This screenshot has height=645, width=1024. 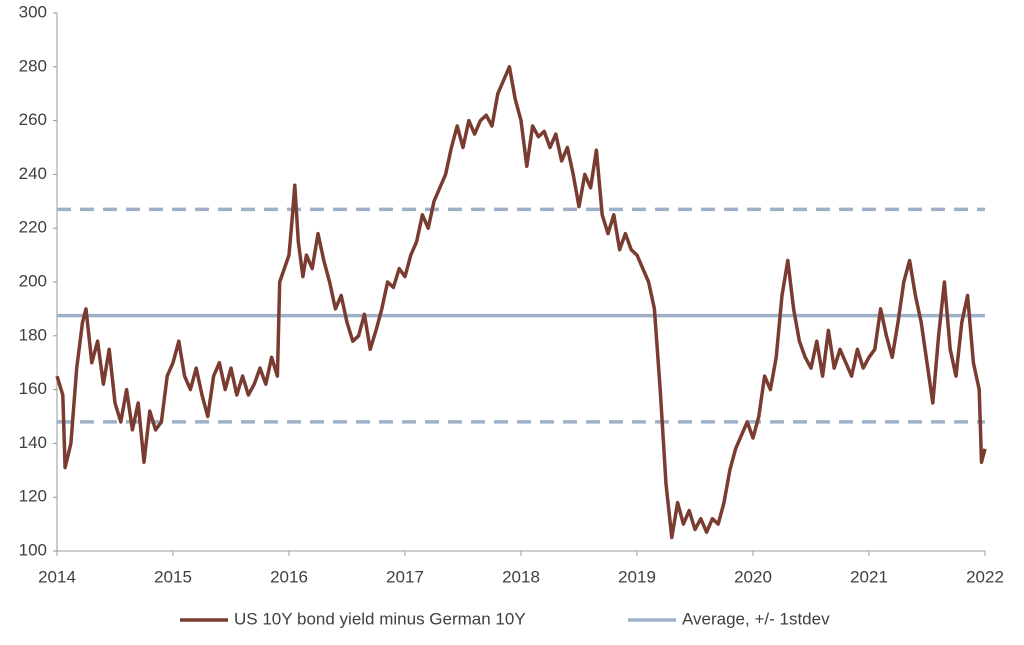 What do you see at coordinates (57, 576) in the screenshot?
I see `x-tick-label: 2014` at bounding box center [57, 576].